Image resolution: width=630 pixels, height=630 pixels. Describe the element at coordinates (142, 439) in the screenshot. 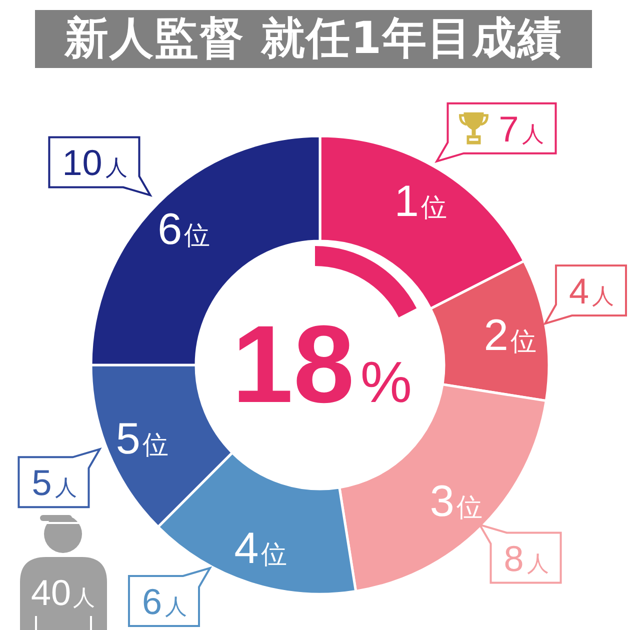

I see `slice-label: 5位` at that location.